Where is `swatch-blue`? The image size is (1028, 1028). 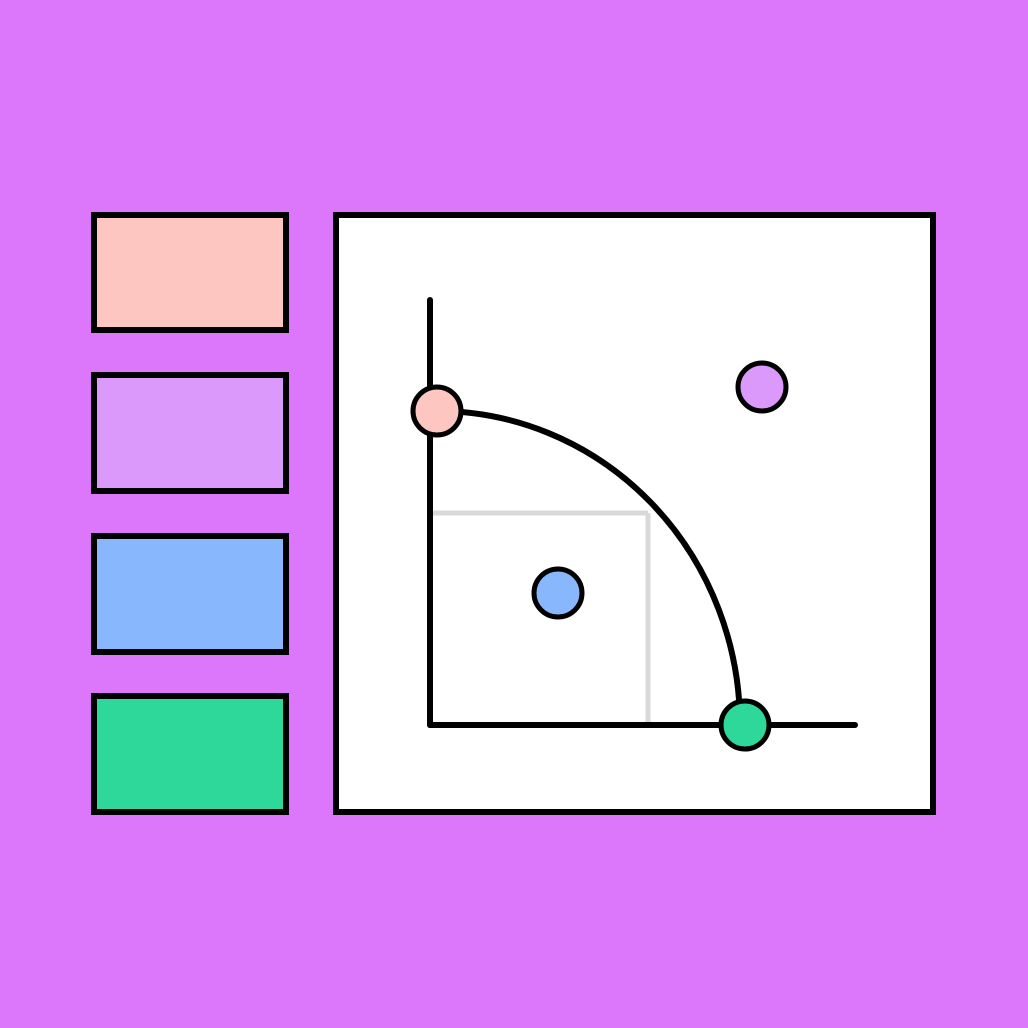
swatch-blue is located at coordinates (190, 594).